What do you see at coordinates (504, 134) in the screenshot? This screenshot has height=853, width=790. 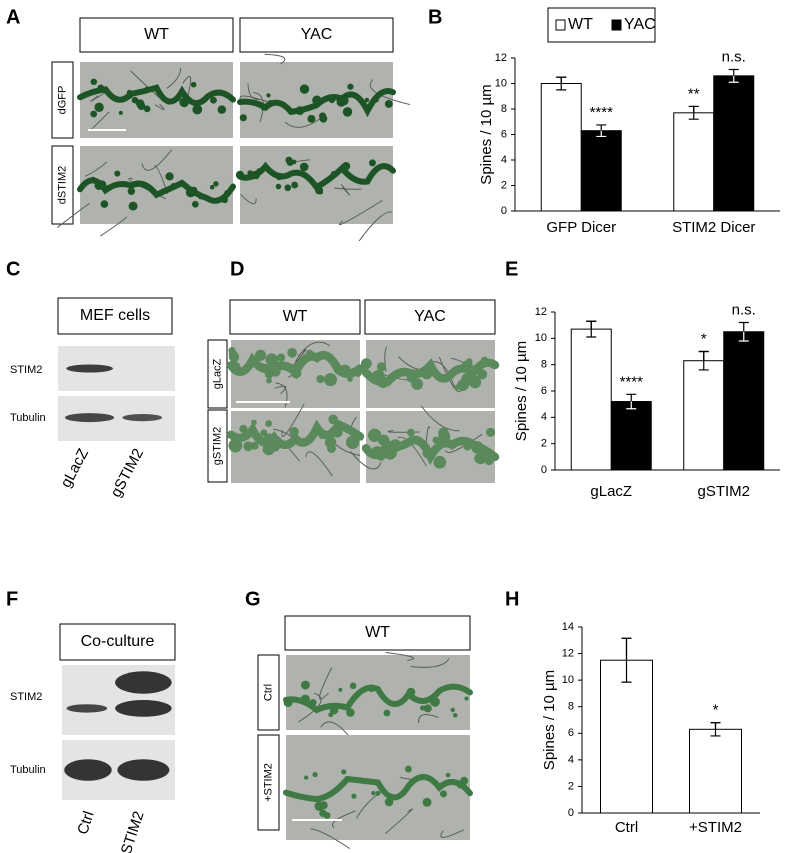 I see `y-tick-label: 6` at bounding box center [504, 134].